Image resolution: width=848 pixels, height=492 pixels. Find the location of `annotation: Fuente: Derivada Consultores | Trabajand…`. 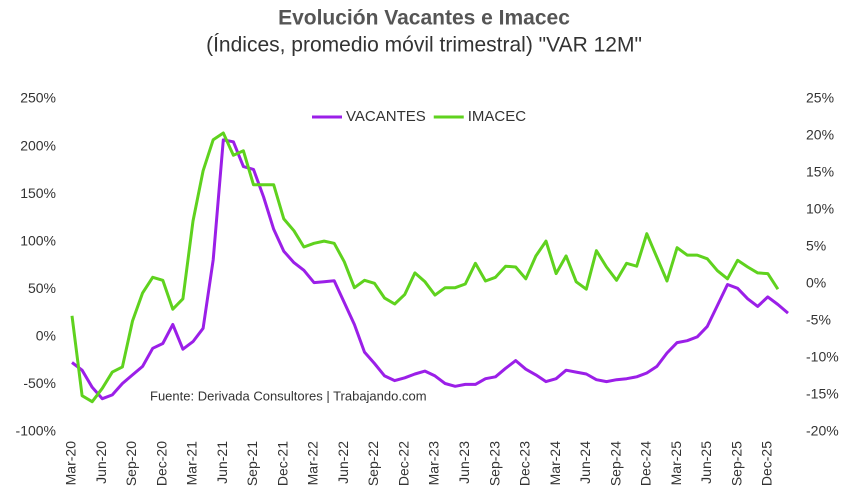

annotation: Fuente: Derivada Consultores | Trabajand… is located at coordinates (288, 395).